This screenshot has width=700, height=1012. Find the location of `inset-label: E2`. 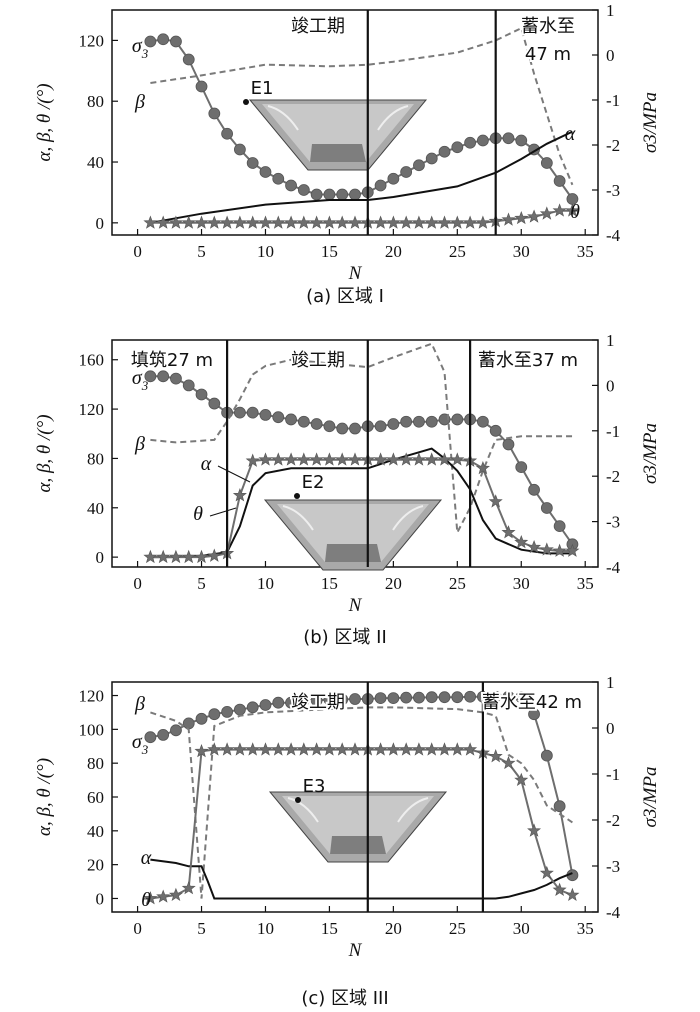

inset-label: E2 is located at coordinates (313, 482).